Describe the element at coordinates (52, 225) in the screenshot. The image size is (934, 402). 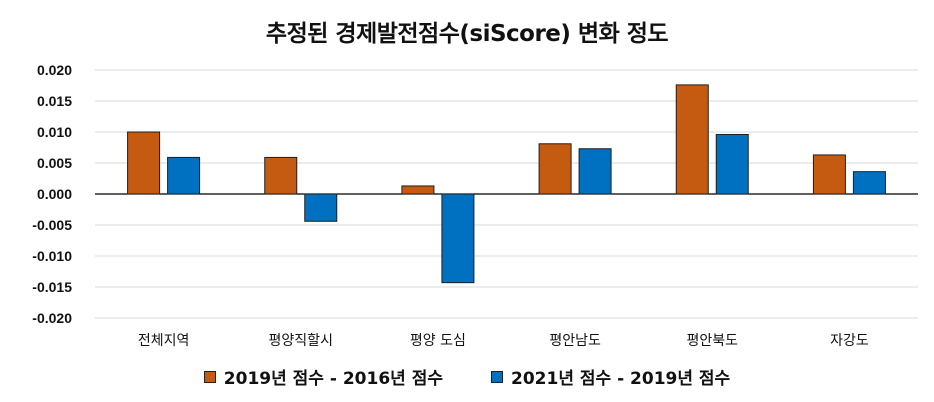
I see `y-tick-label: -0.005` at that location.